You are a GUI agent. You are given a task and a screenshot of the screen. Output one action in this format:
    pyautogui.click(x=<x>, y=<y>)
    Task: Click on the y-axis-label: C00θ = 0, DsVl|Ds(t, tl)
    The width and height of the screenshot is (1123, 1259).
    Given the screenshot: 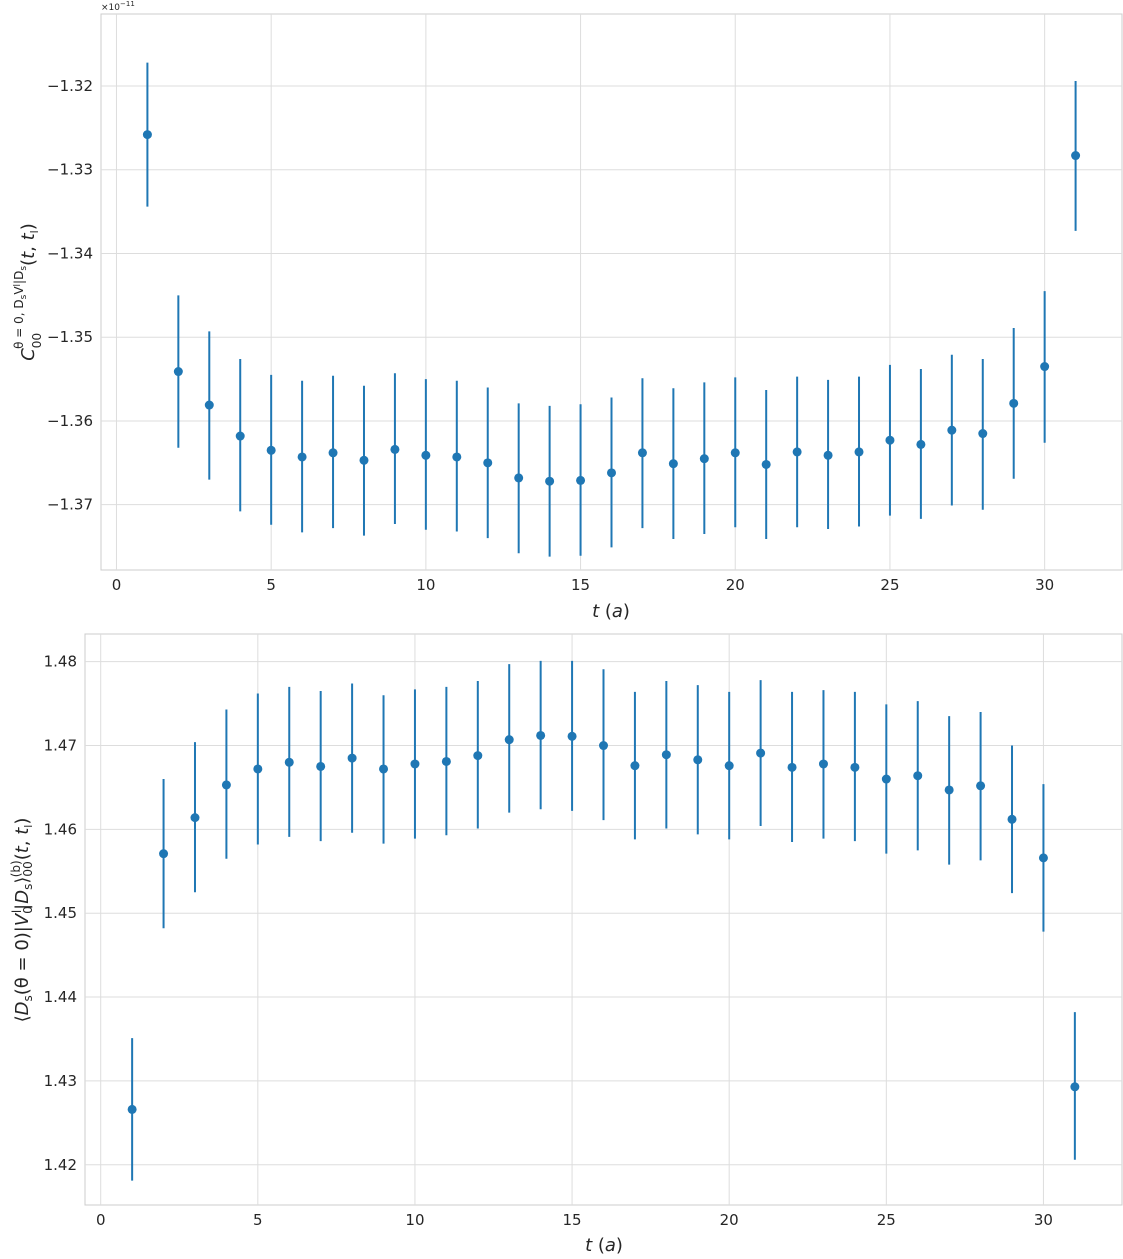 What is the action you would take?
    pyautogui.click(x=28, y=292)
    